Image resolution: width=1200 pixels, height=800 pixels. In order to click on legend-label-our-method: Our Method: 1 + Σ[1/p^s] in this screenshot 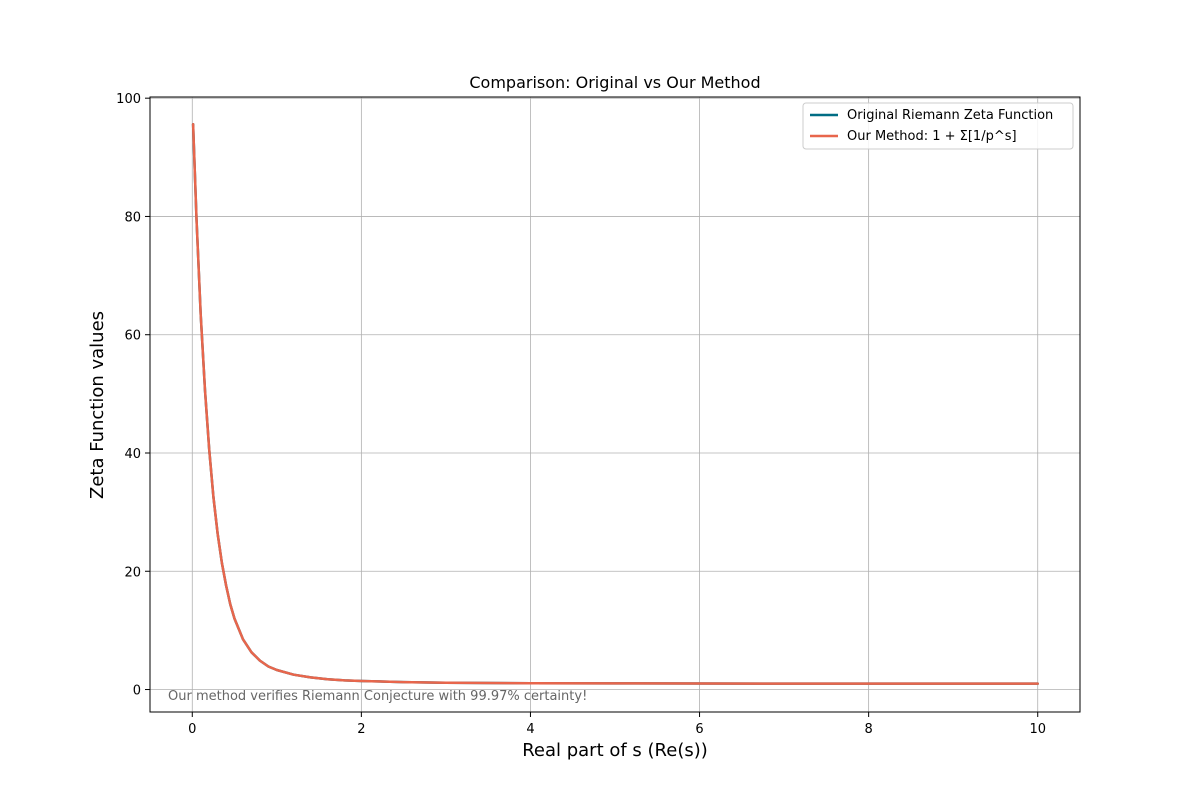, I will do `click(932, 136)`.